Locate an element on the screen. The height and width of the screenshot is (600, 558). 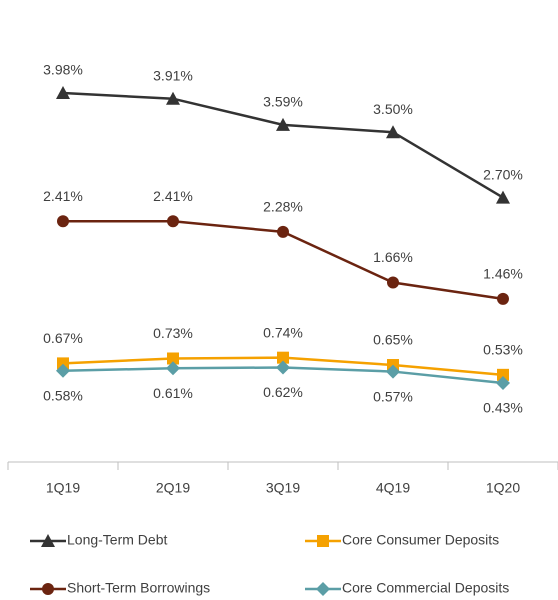
x-tick-label: 1Q19 is located at coordinates (63, 488).